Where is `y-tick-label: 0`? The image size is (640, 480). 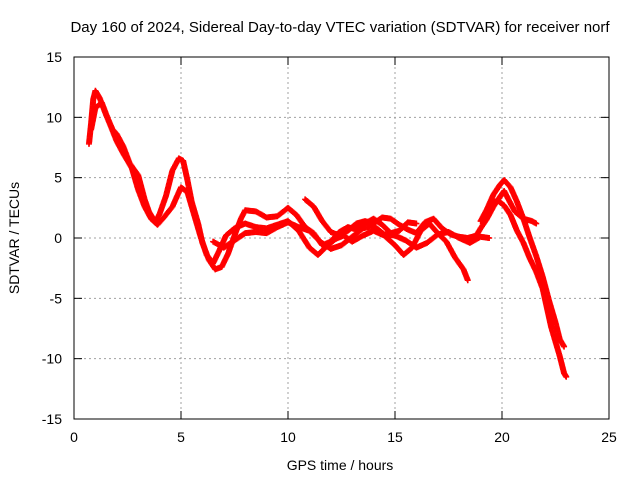
y-tick-label: 0 is located at coordinates (58, 238).